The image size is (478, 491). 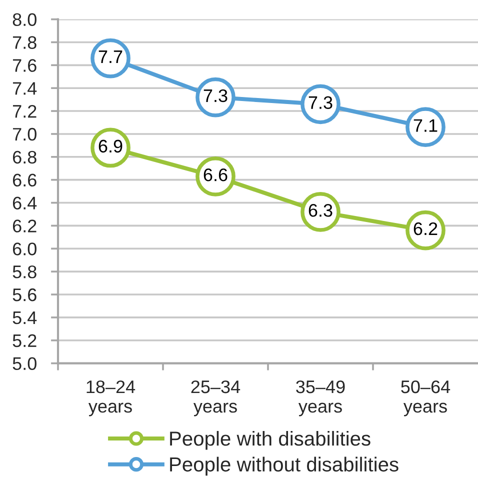 What do you see at coordinates (24, 111) in the screenshot?
I see `y-tick-label: 7.2` at bounding box center [24, 111].